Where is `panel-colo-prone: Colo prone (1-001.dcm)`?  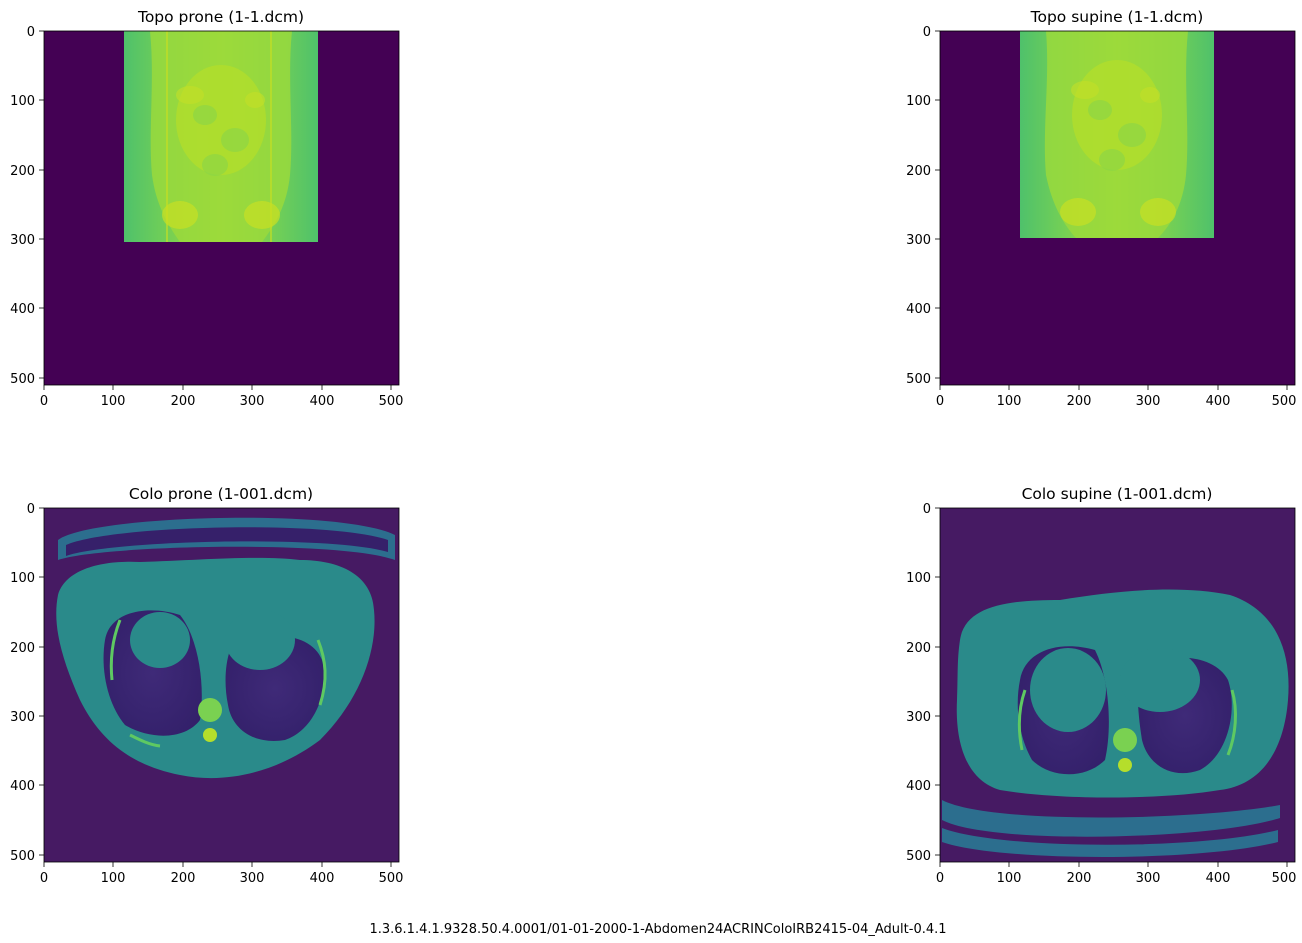
panel-colo-prone: Colo prone (1-001.dcm) is located at coordinates (206, 685).